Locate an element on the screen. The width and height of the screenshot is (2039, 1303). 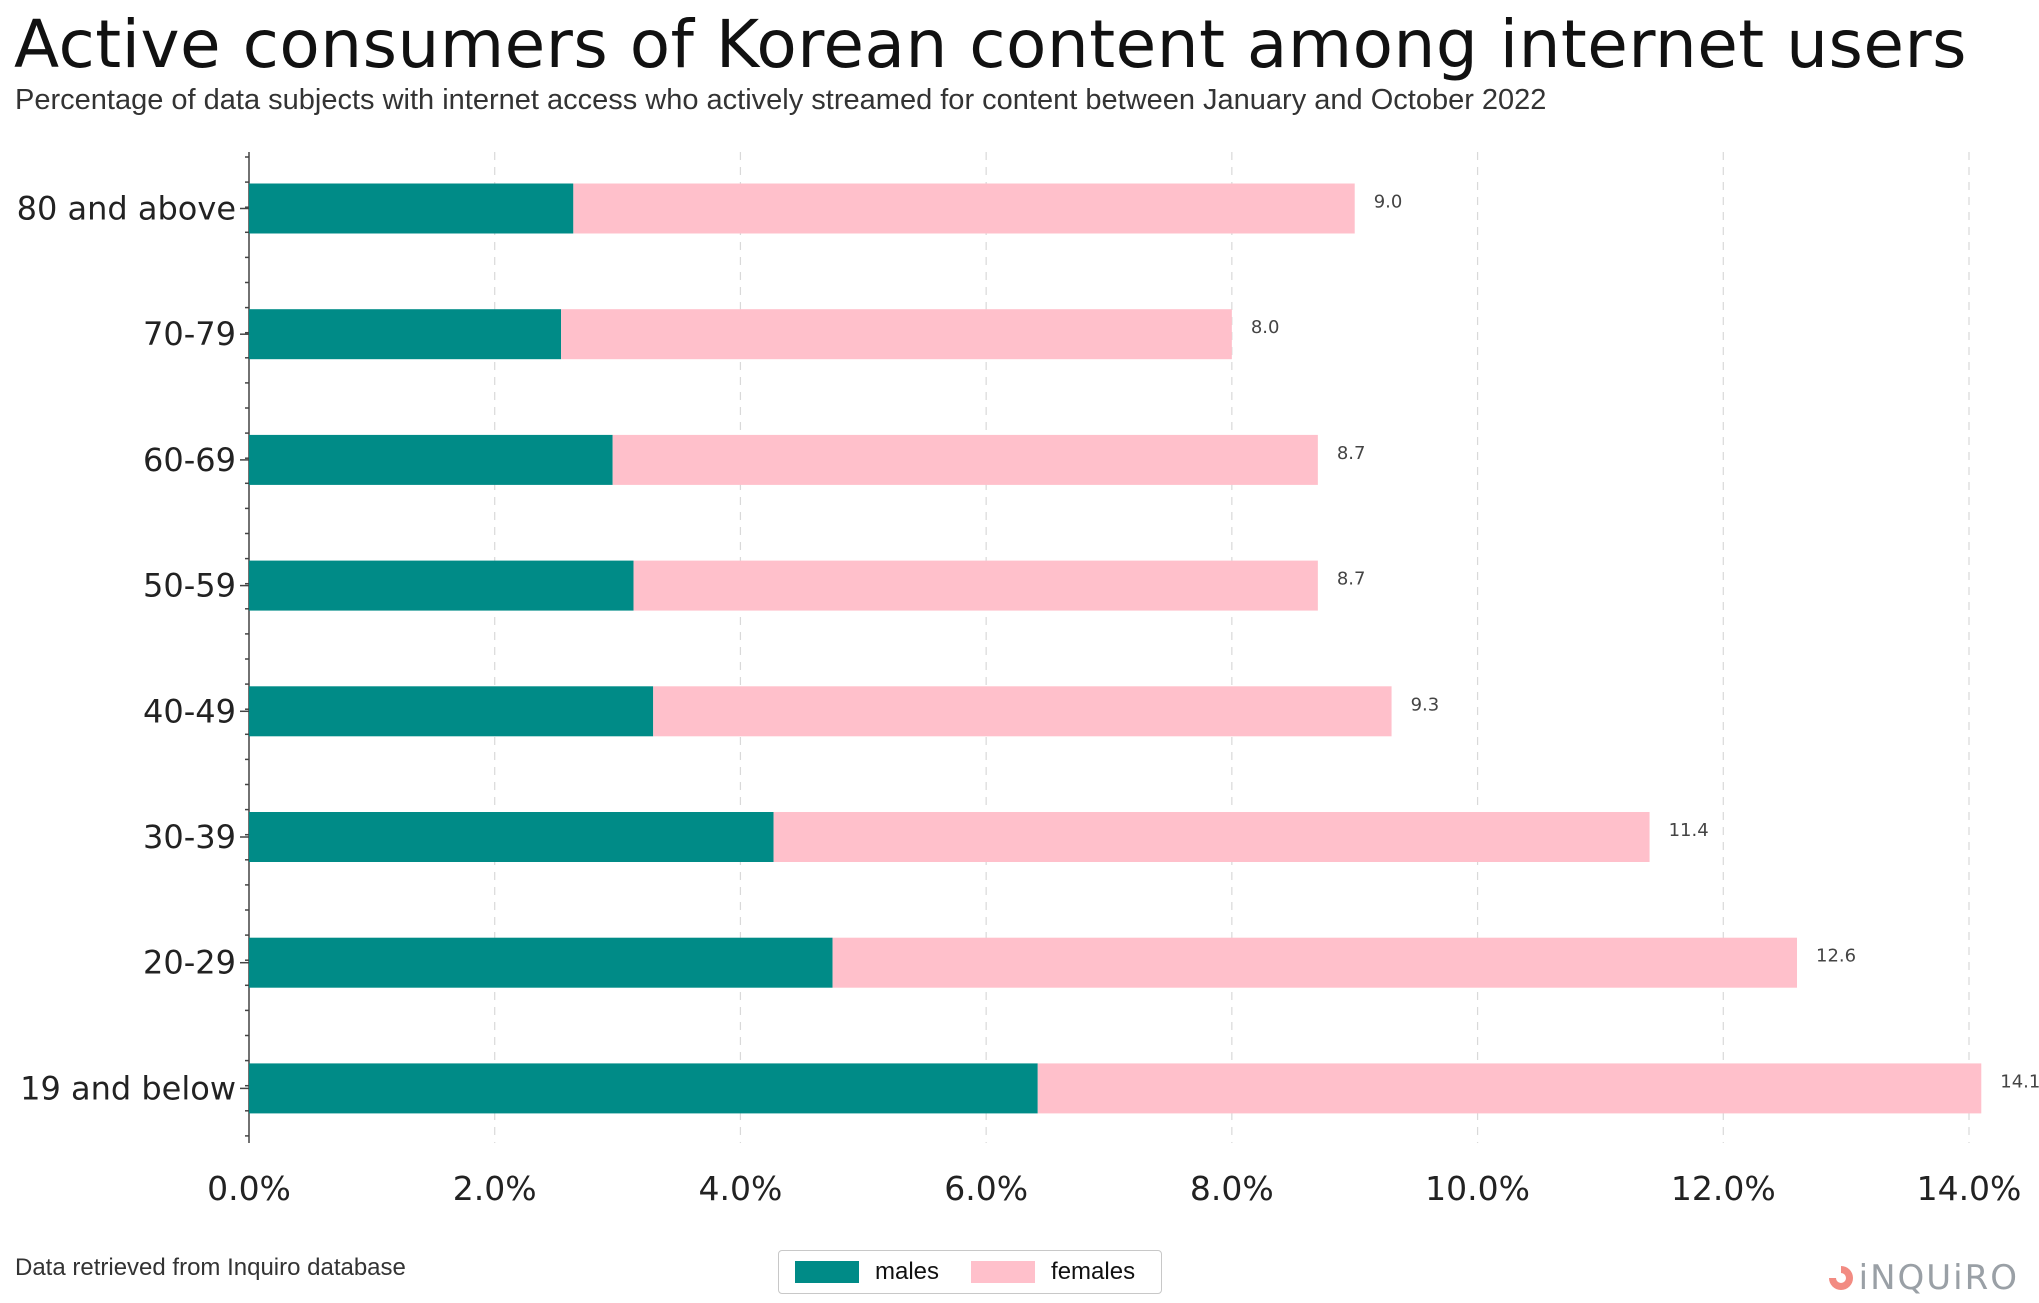
x-tick-label: 12.0% is located at coordinates (1723, 1188).